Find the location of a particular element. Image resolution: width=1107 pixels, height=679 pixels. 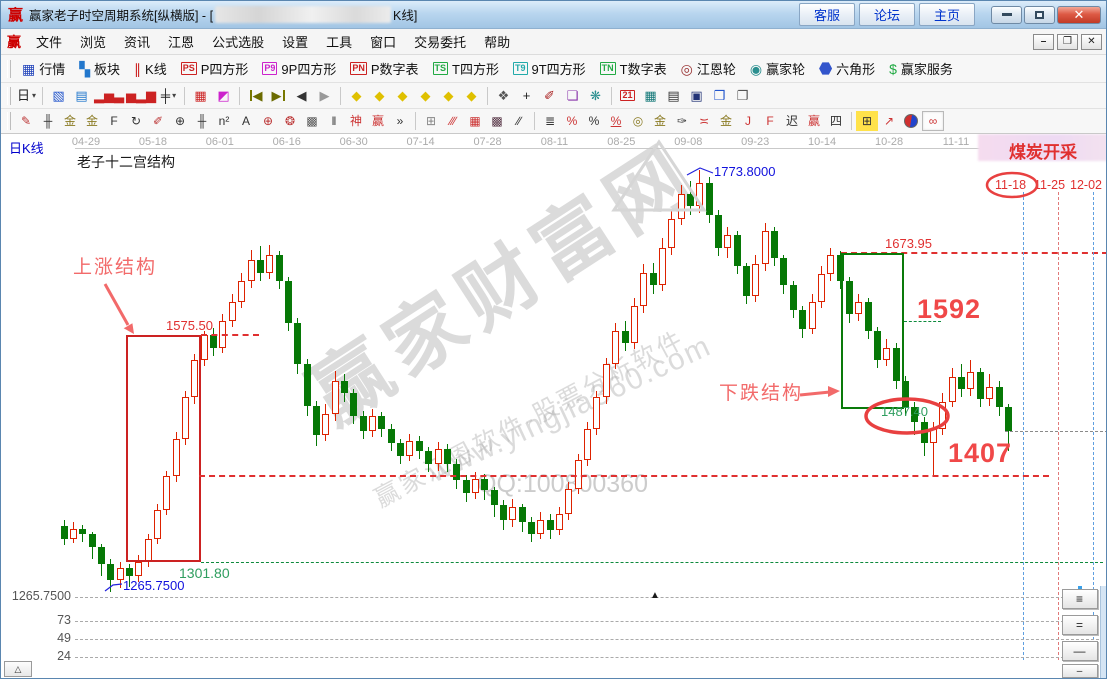

menu-help: 帮助 is located at coordinates (497, 42).